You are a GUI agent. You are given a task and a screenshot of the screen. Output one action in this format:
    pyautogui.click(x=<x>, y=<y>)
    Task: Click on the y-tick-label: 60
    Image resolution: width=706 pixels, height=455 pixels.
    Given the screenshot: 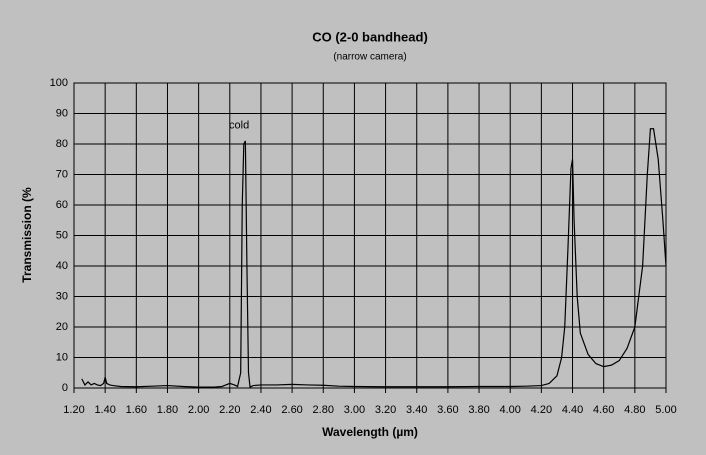 What is the action you would take?
    pyautogui.click(x=62, y=205)
    